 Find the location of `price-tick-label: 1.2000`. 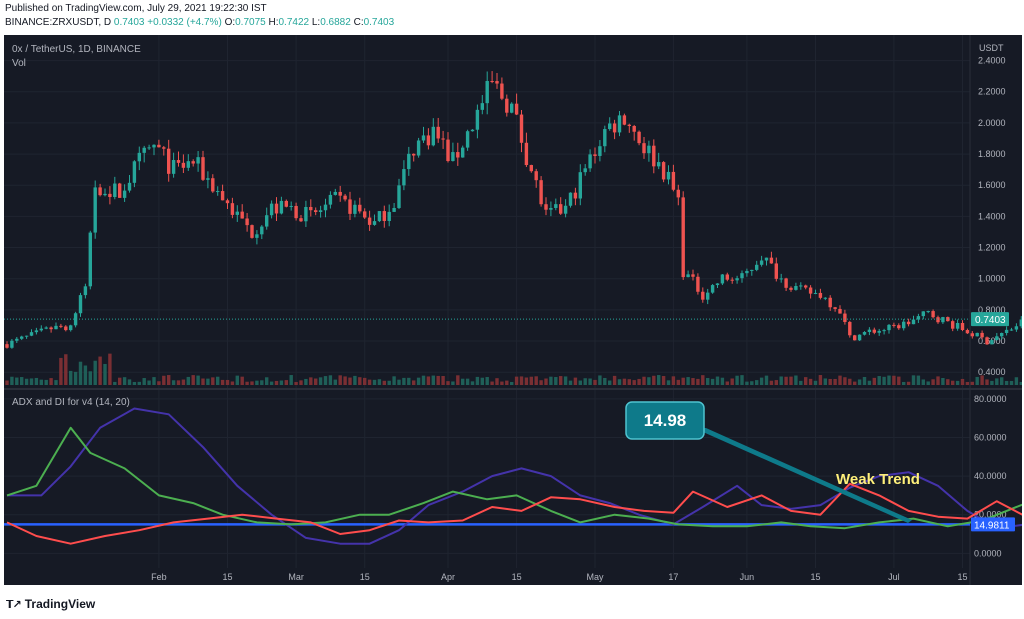

price-tick-label: 1.2000 is located at coordinates (992, 248).